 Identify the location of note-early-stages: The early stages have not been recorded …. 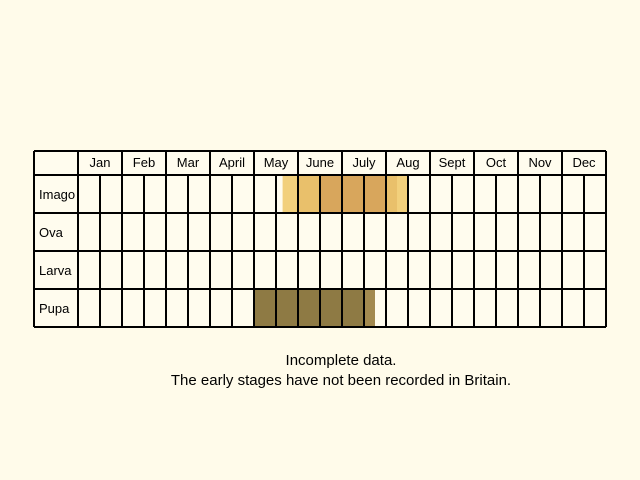
(341, 380).